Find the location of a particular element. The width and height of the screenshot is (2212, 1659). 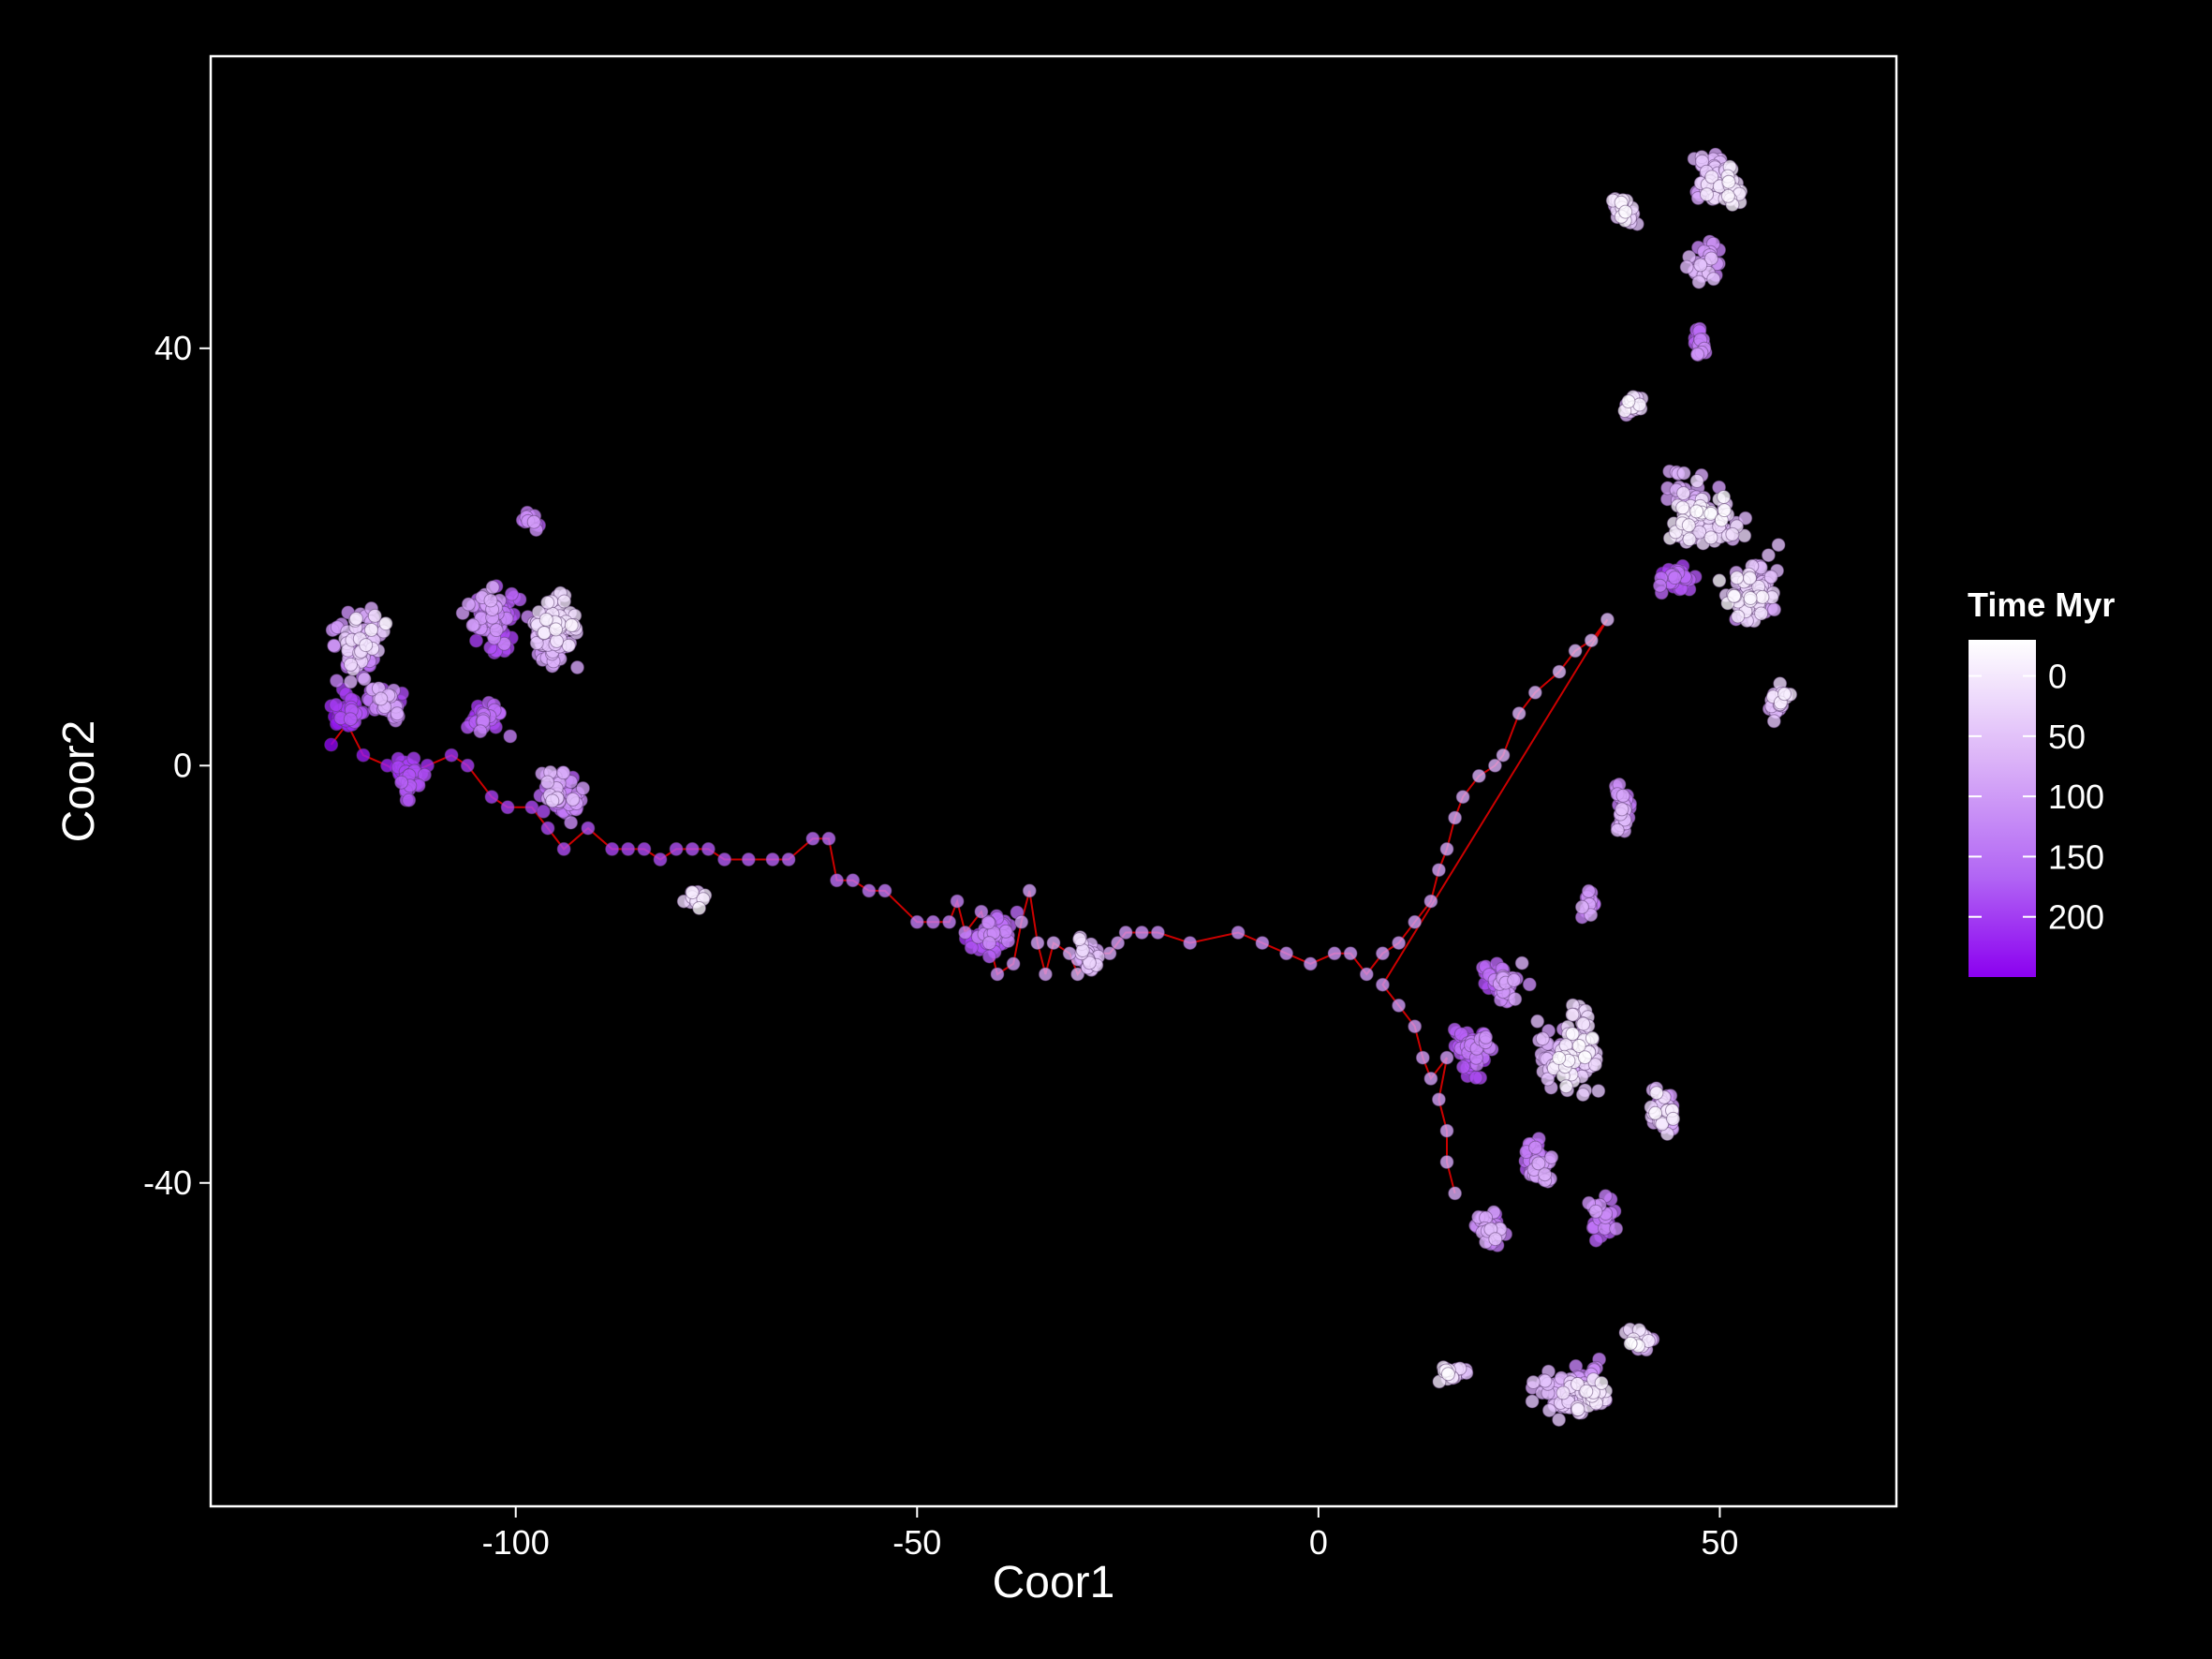

y-tick-label: -40 is located at coordinates (168, 1182).